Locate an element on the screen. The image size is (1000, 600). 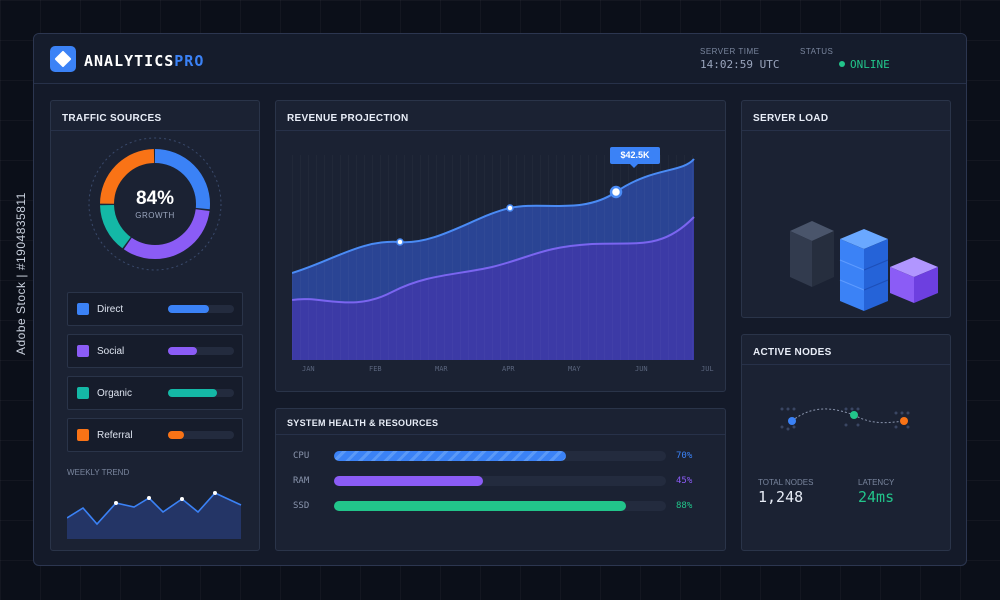
source-label: Direct is located at coordinates (110, 309).